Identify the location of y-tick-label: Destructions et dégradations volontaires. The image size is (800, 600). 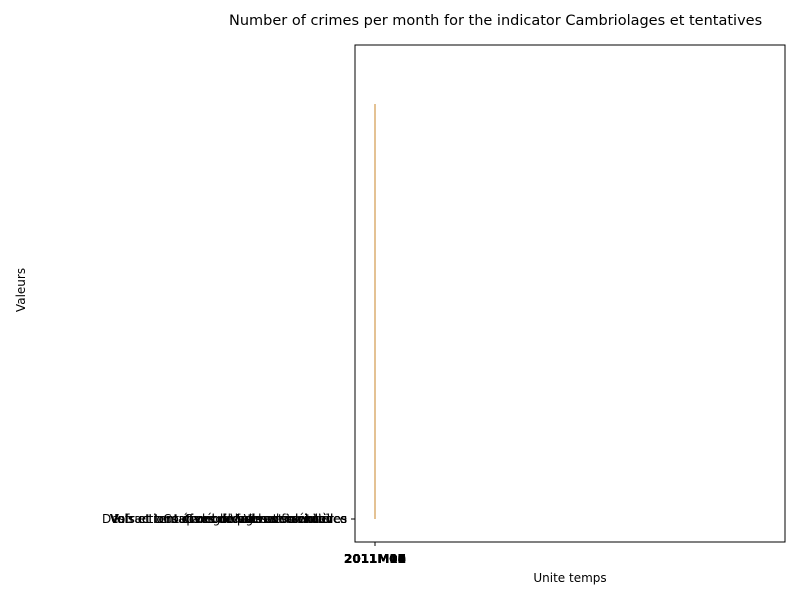
(224, 519).